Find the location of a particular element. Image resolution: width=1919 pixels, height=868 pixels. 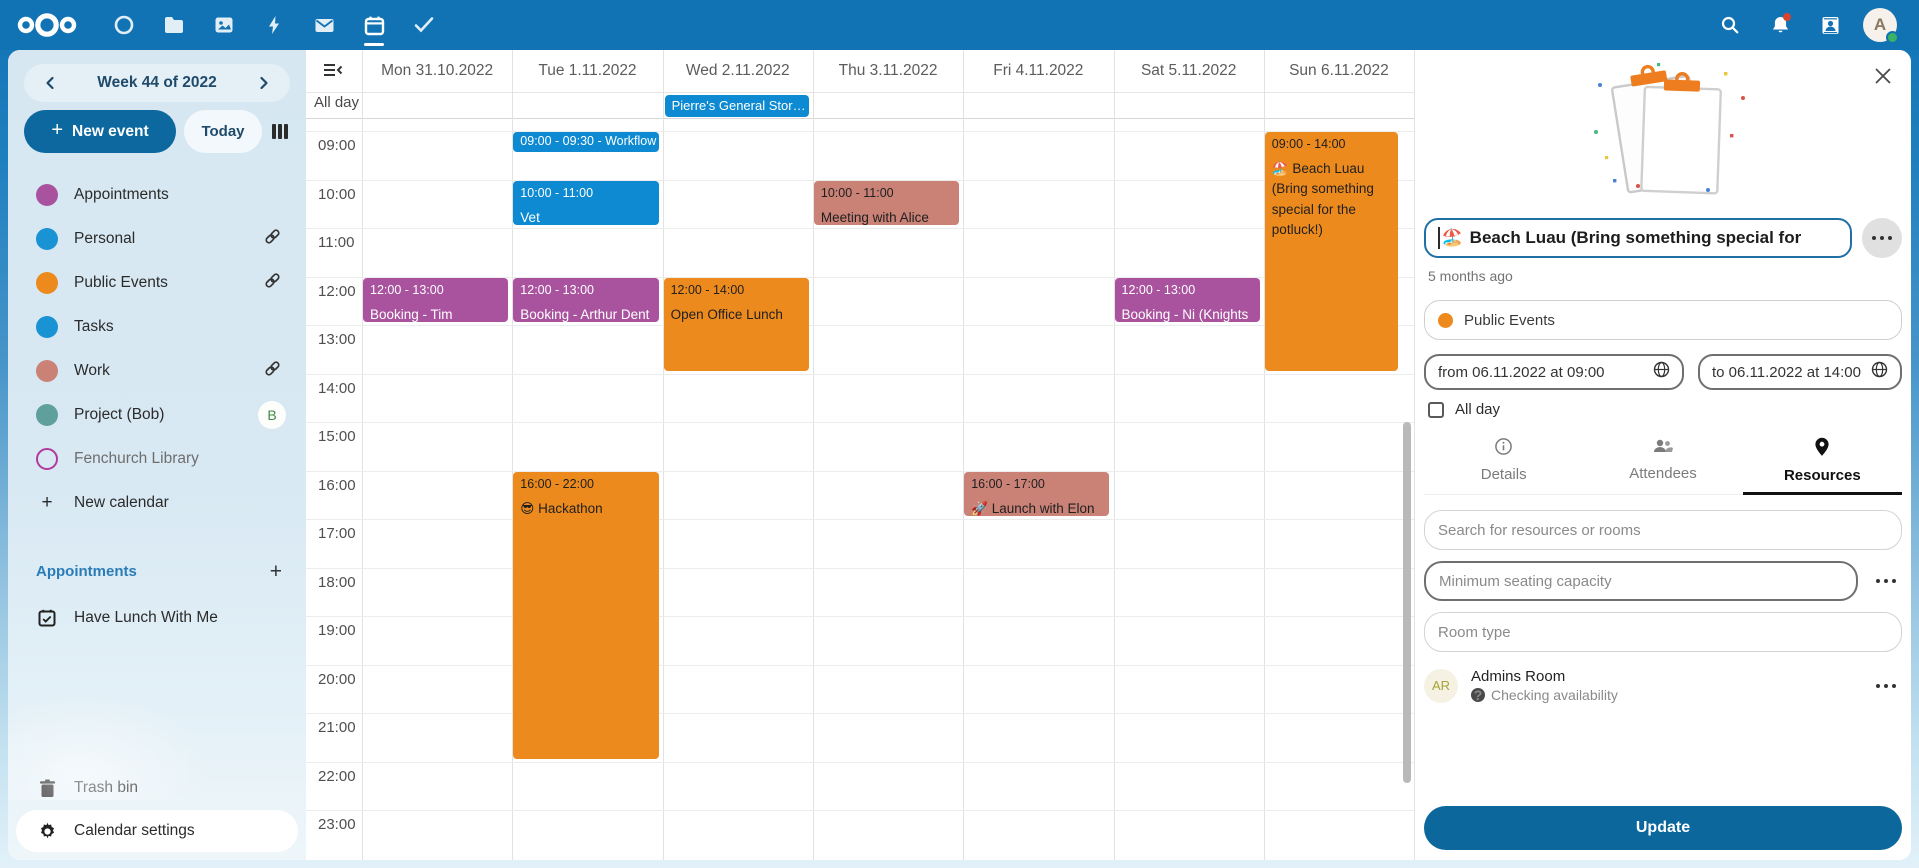

week-view-icon is located at coordinates (280, 132).